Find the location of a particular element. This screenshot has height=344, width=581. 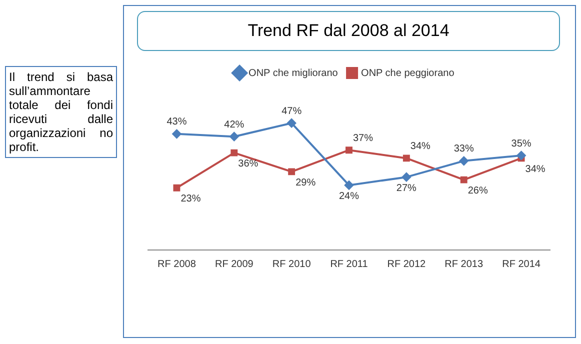

legend-label: ONP che migliorano is located at coordinates (293, 73).